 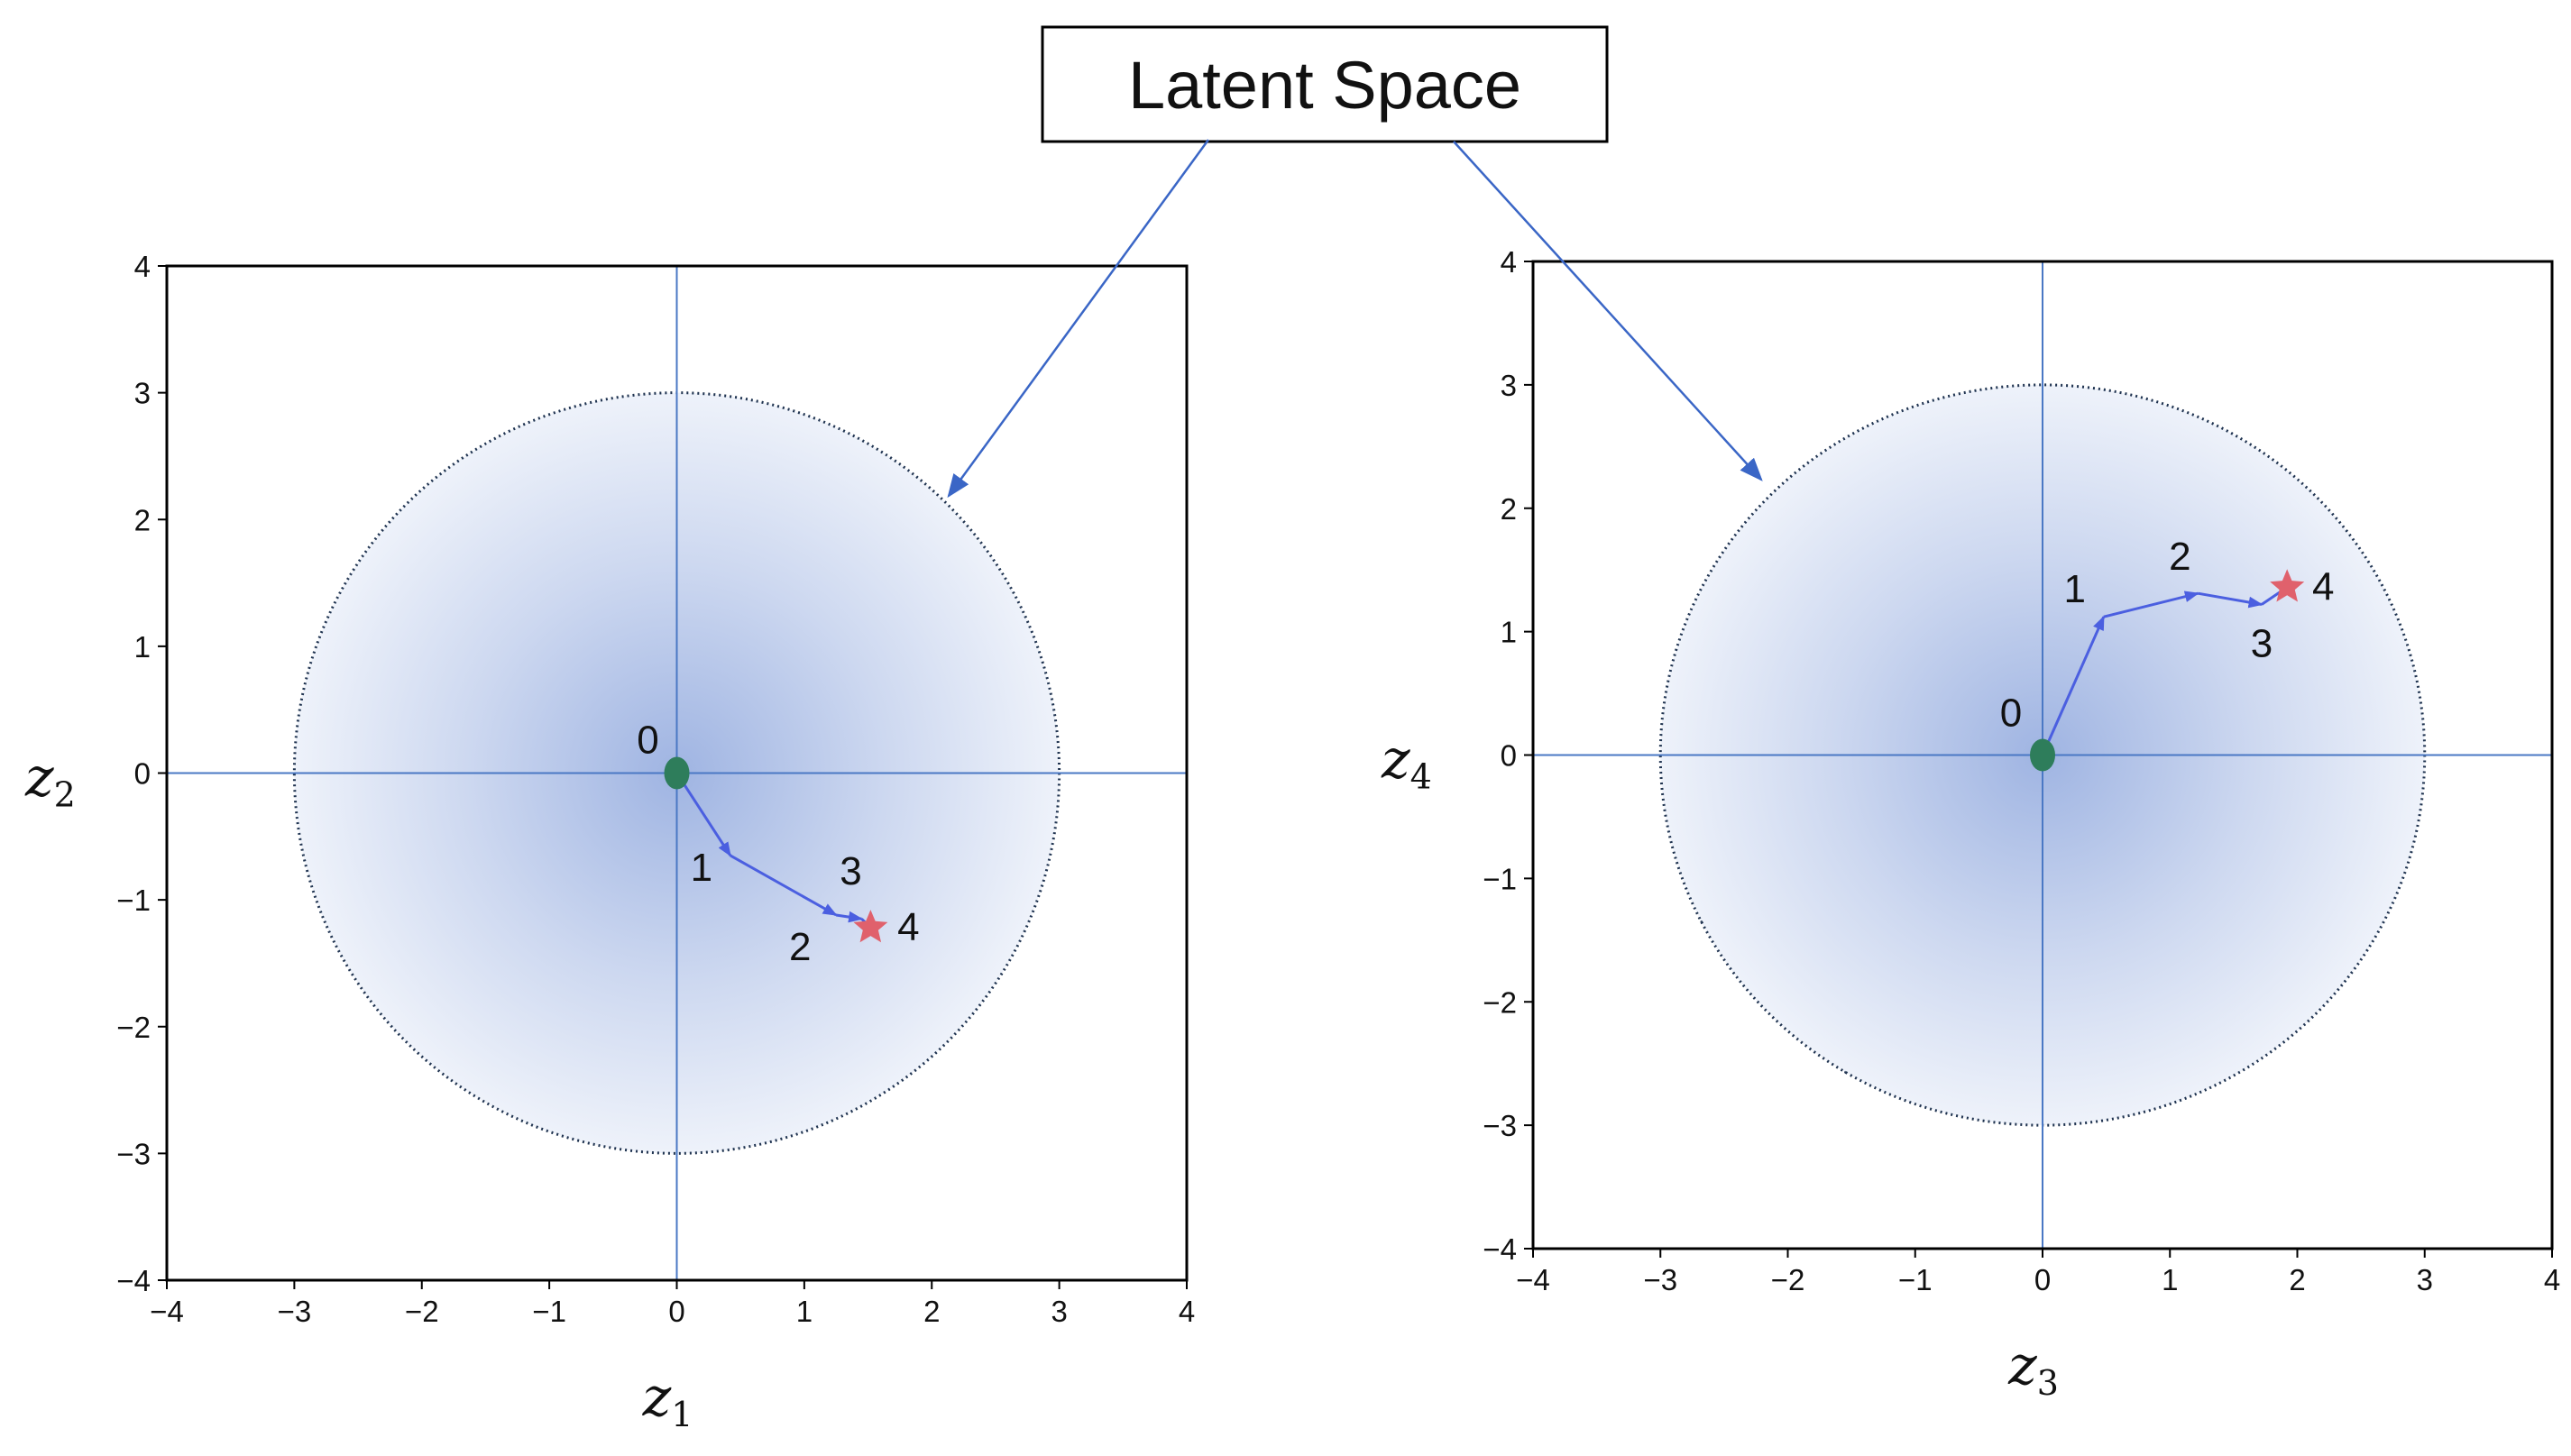 I want to click on trajectory: 0 1 234, so click(x=778, y=845).